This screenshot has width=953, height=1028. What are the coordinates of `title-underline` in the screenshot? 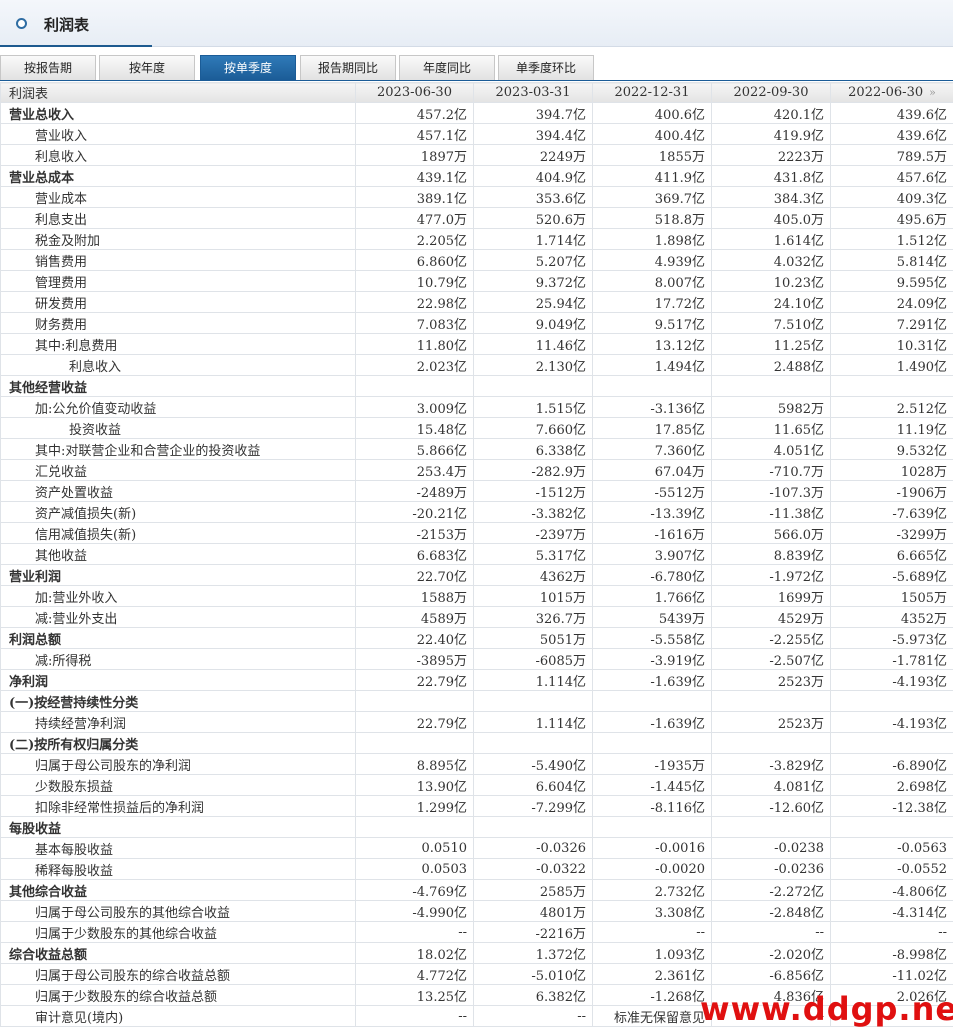 It's located at (76, 46).